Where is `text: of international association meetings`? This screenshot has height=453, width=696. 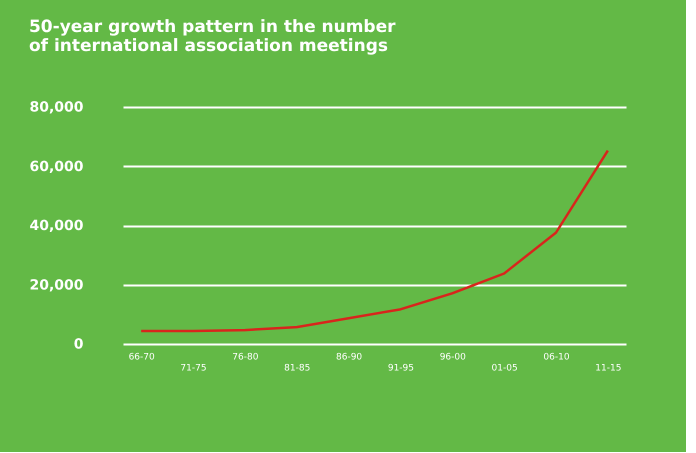
text: of international association meetings is located at coordinates (208, 46).